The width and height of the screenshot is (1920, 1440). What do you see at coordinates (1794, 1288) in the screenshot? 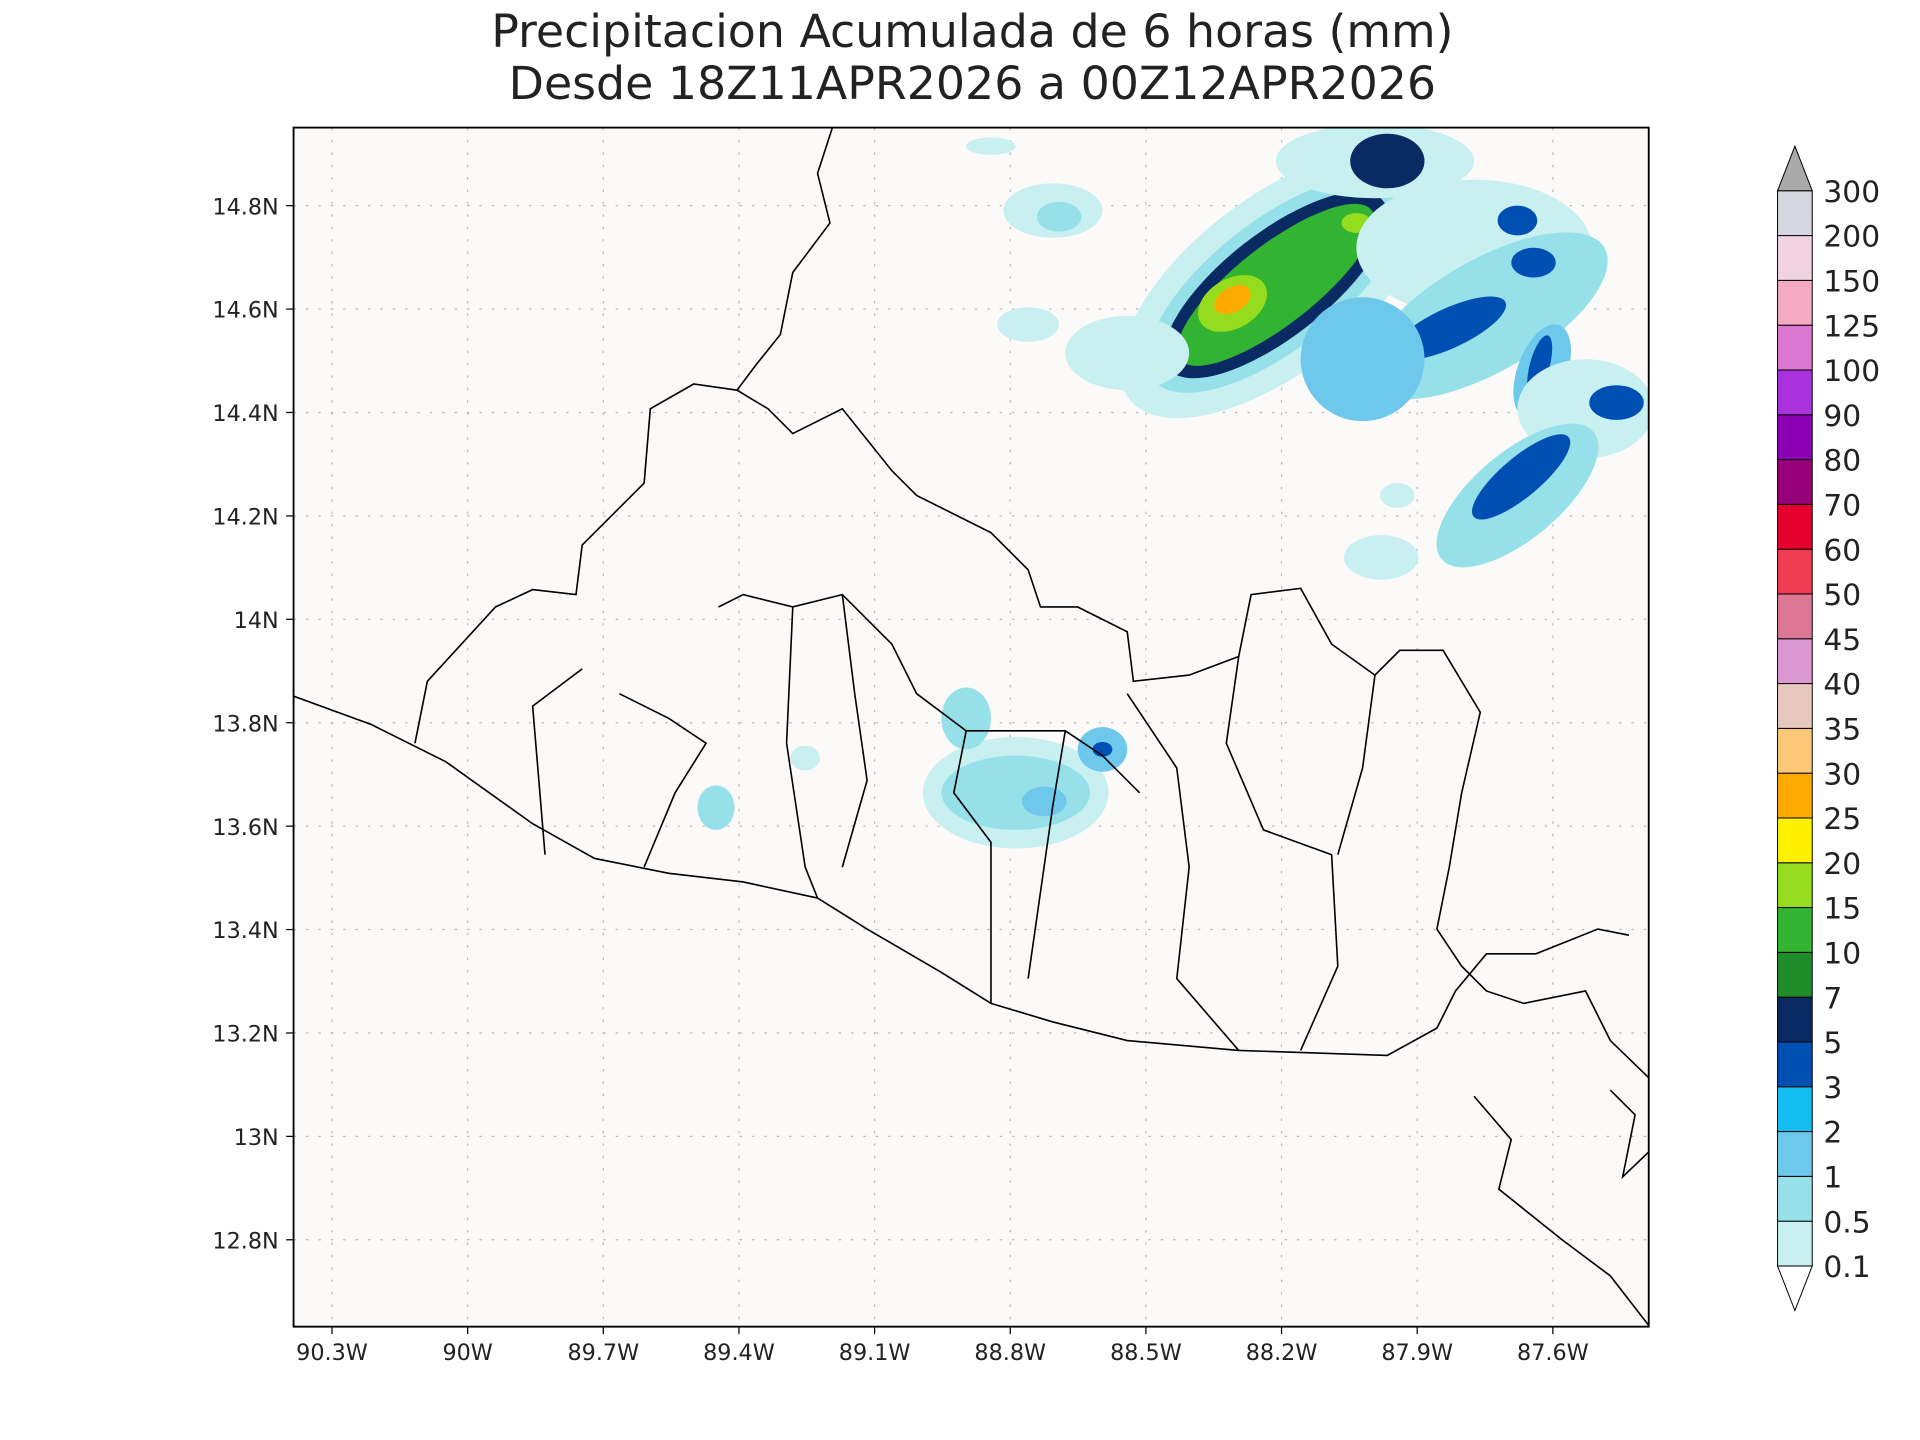
I see `colorbar-under` at bounding box center [1794, 1288].